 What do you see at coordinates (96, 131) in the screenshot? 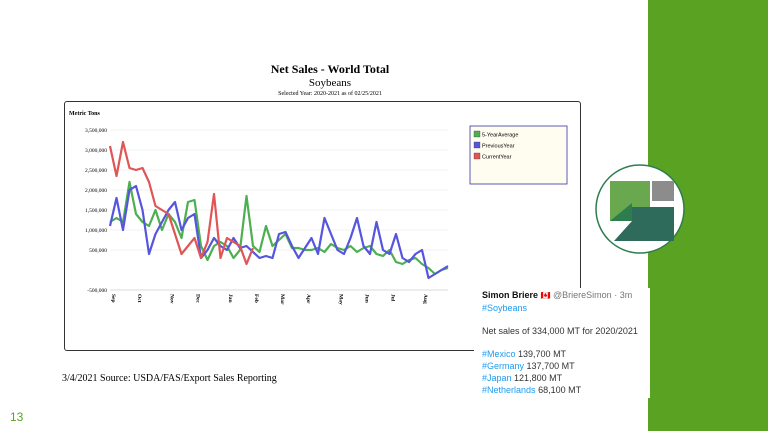
I see `y-tick-label: 3,500,000` at bounding box center [96, 131].